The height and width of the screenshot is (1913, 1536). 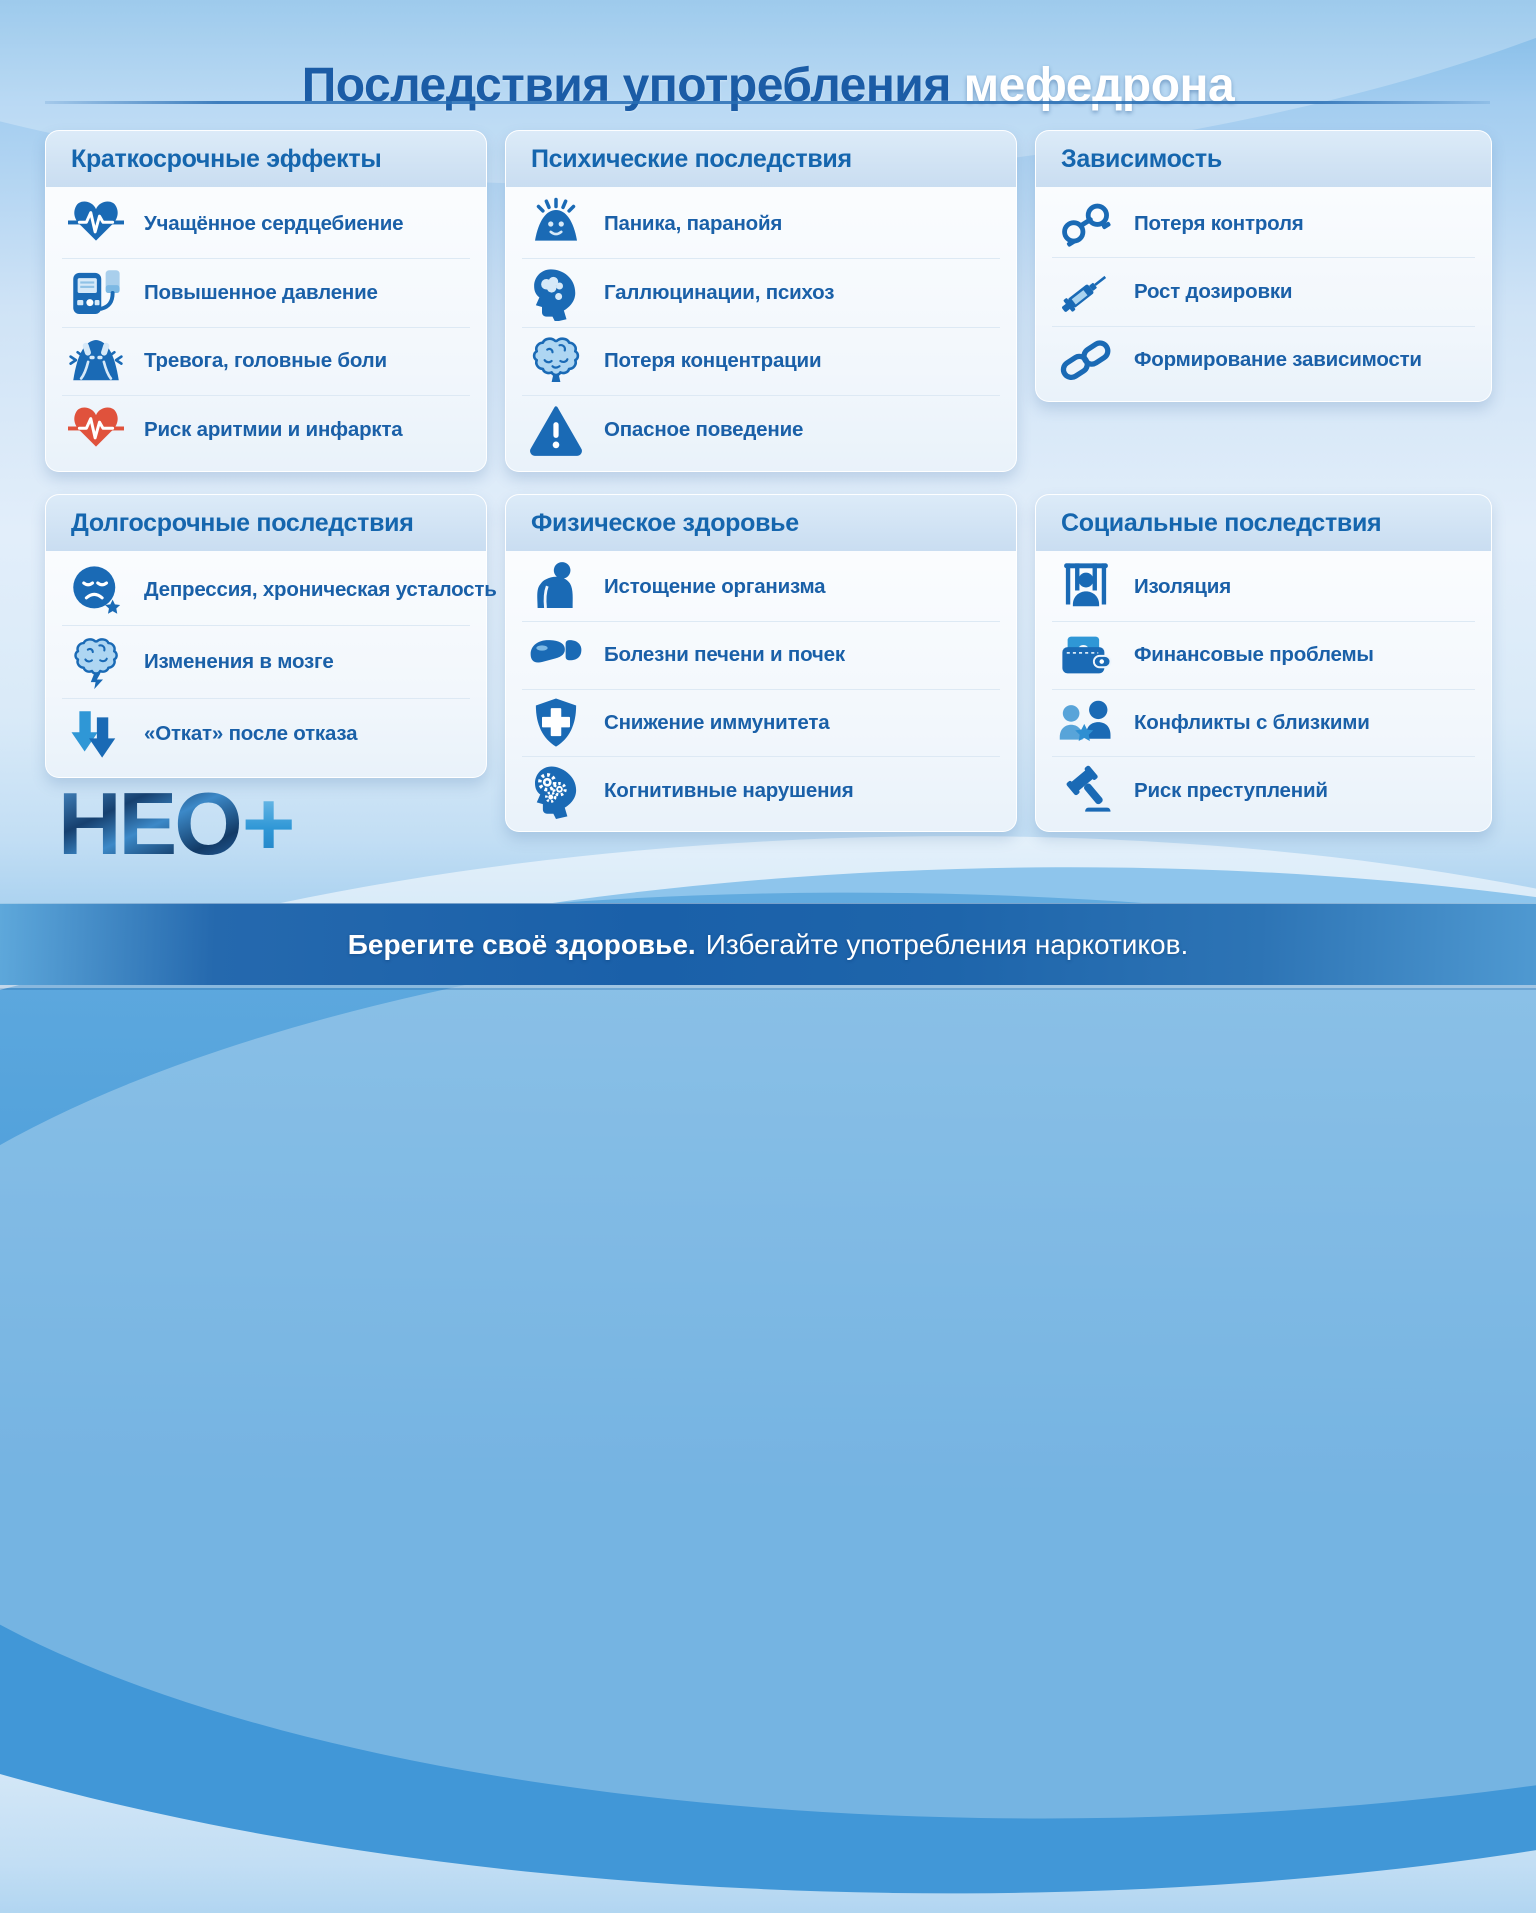 What do you see at coordinates (242, 522) in the screenshot?
I see `card-title: Долгосрочные последствия` at bounding box center [242, 522].